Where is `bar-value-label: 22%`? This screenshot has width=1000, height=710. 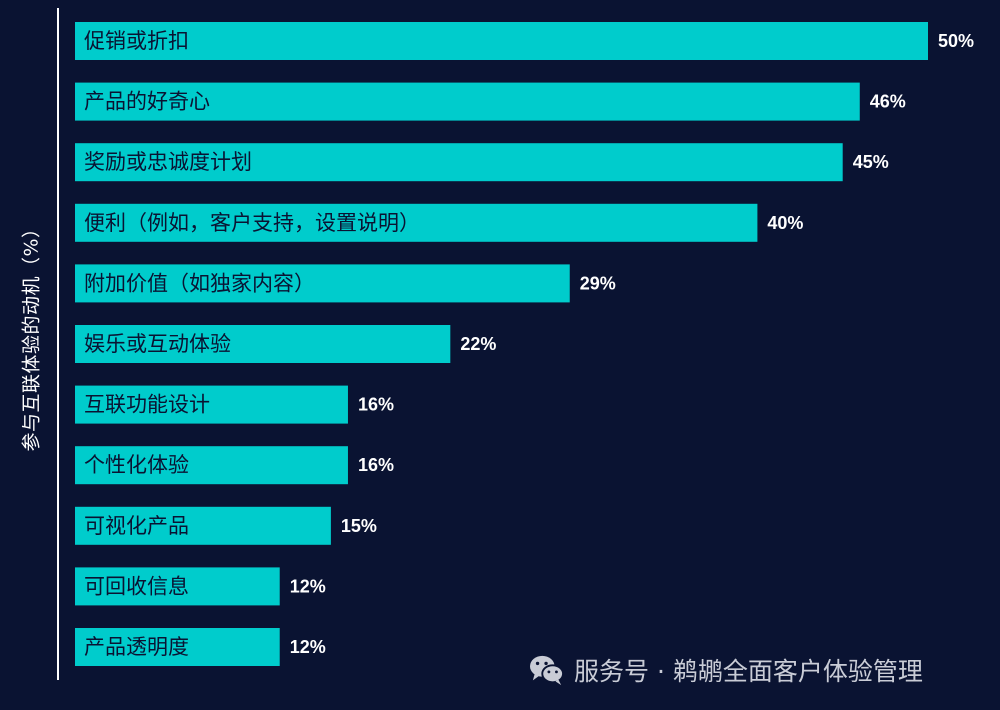 bar-value-label: 22% is located at coordinates (478, 344).